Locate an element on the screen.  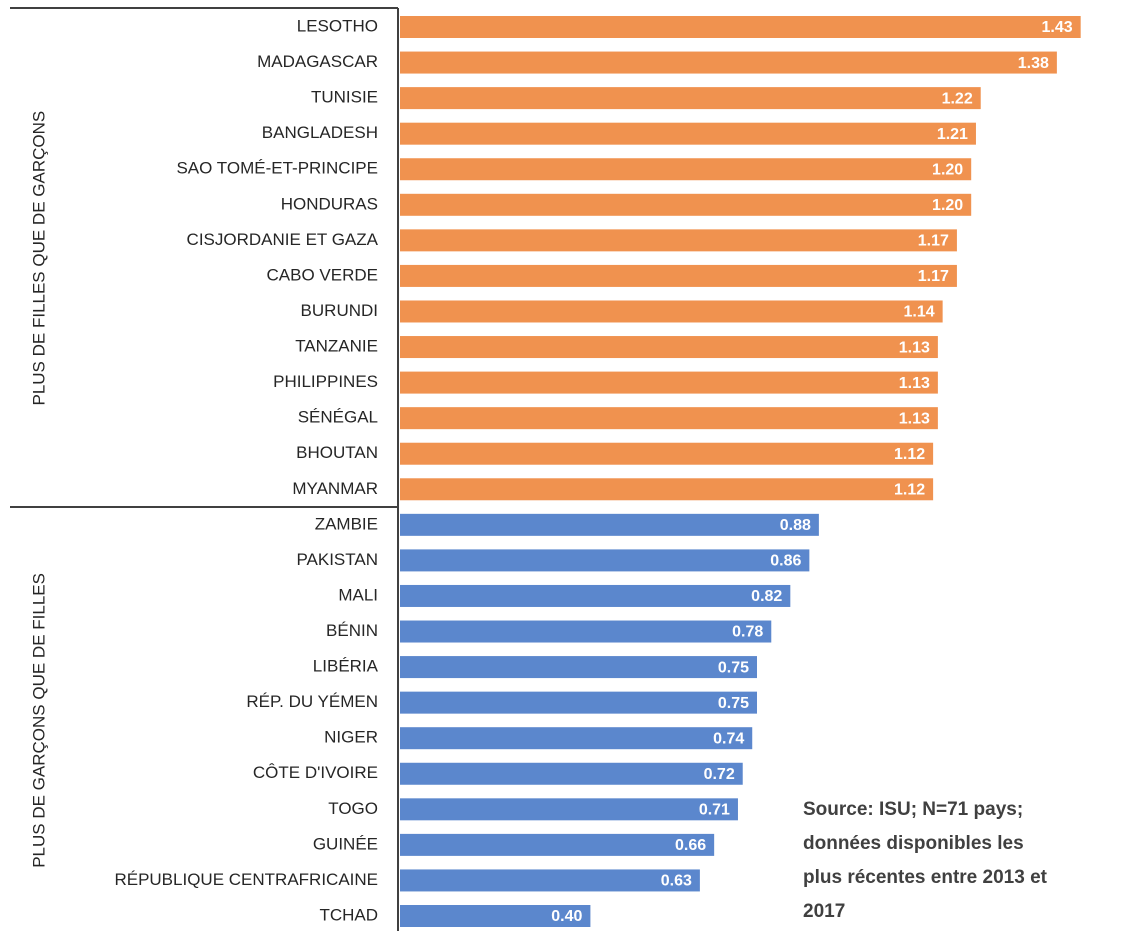
category-label: MADAGASCAR is located at coordinates (317, 61).